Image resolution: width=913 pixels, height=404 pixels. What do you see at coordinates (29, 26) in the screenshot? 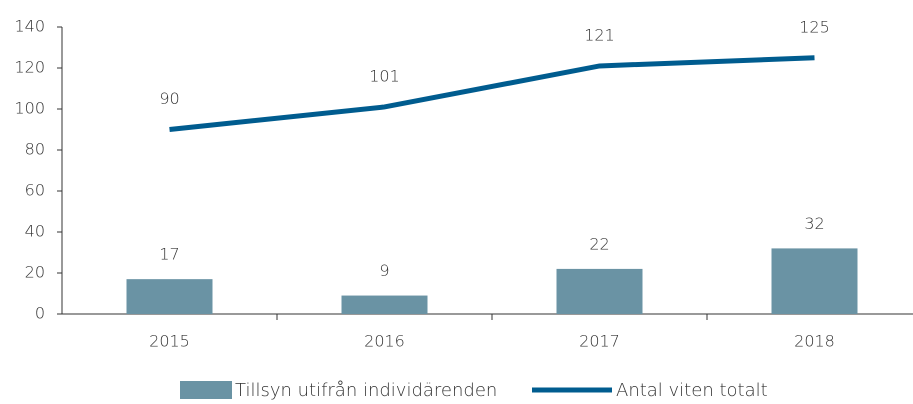
I see `y-tick-label: 140` at bounding box center [29, 26].